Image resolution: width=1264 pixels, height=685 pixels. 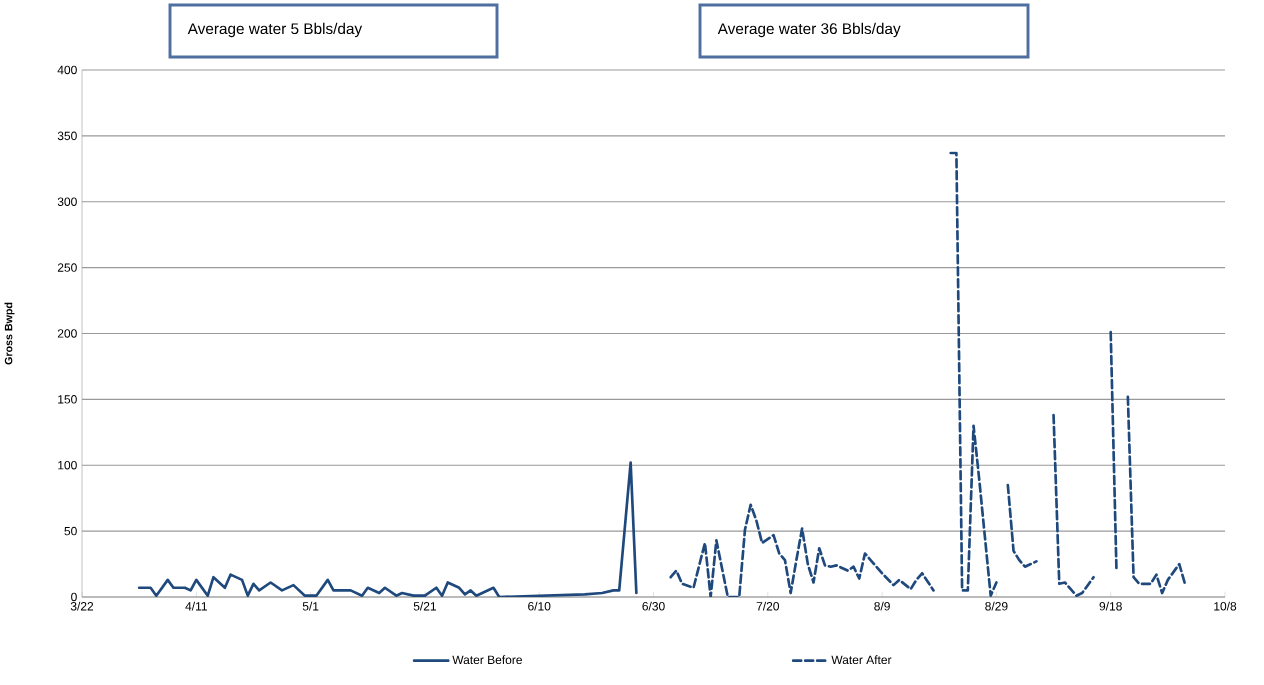 What do you see at coordinates (74, 597) in the screenshot?
I see `y-tick-label: 0` at bounding box center [74, 597].